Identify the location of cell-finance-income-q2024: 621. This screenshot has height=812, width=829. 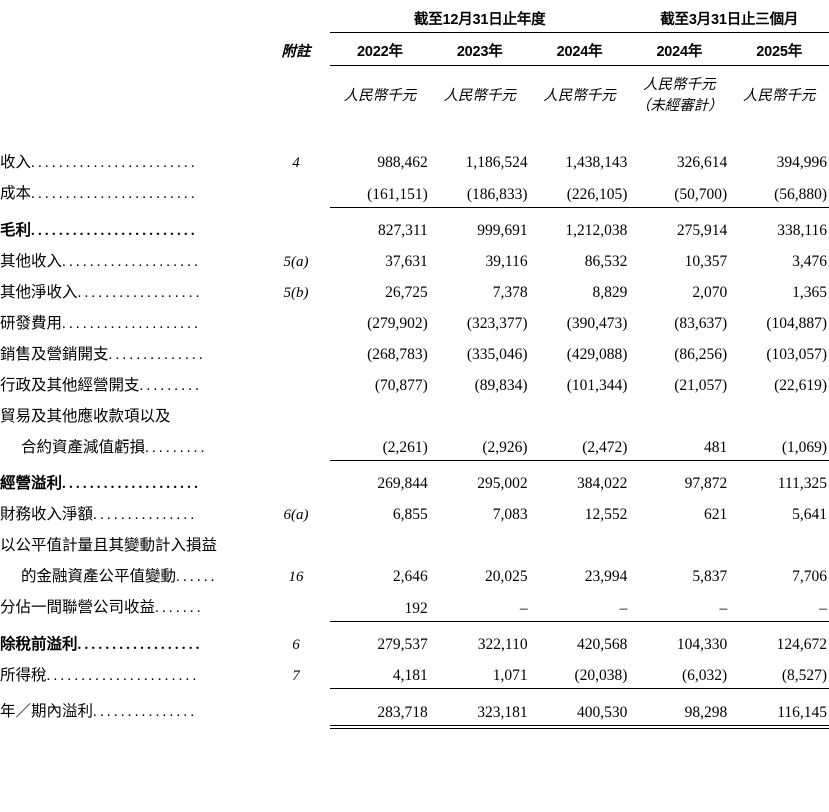
(715, 515).